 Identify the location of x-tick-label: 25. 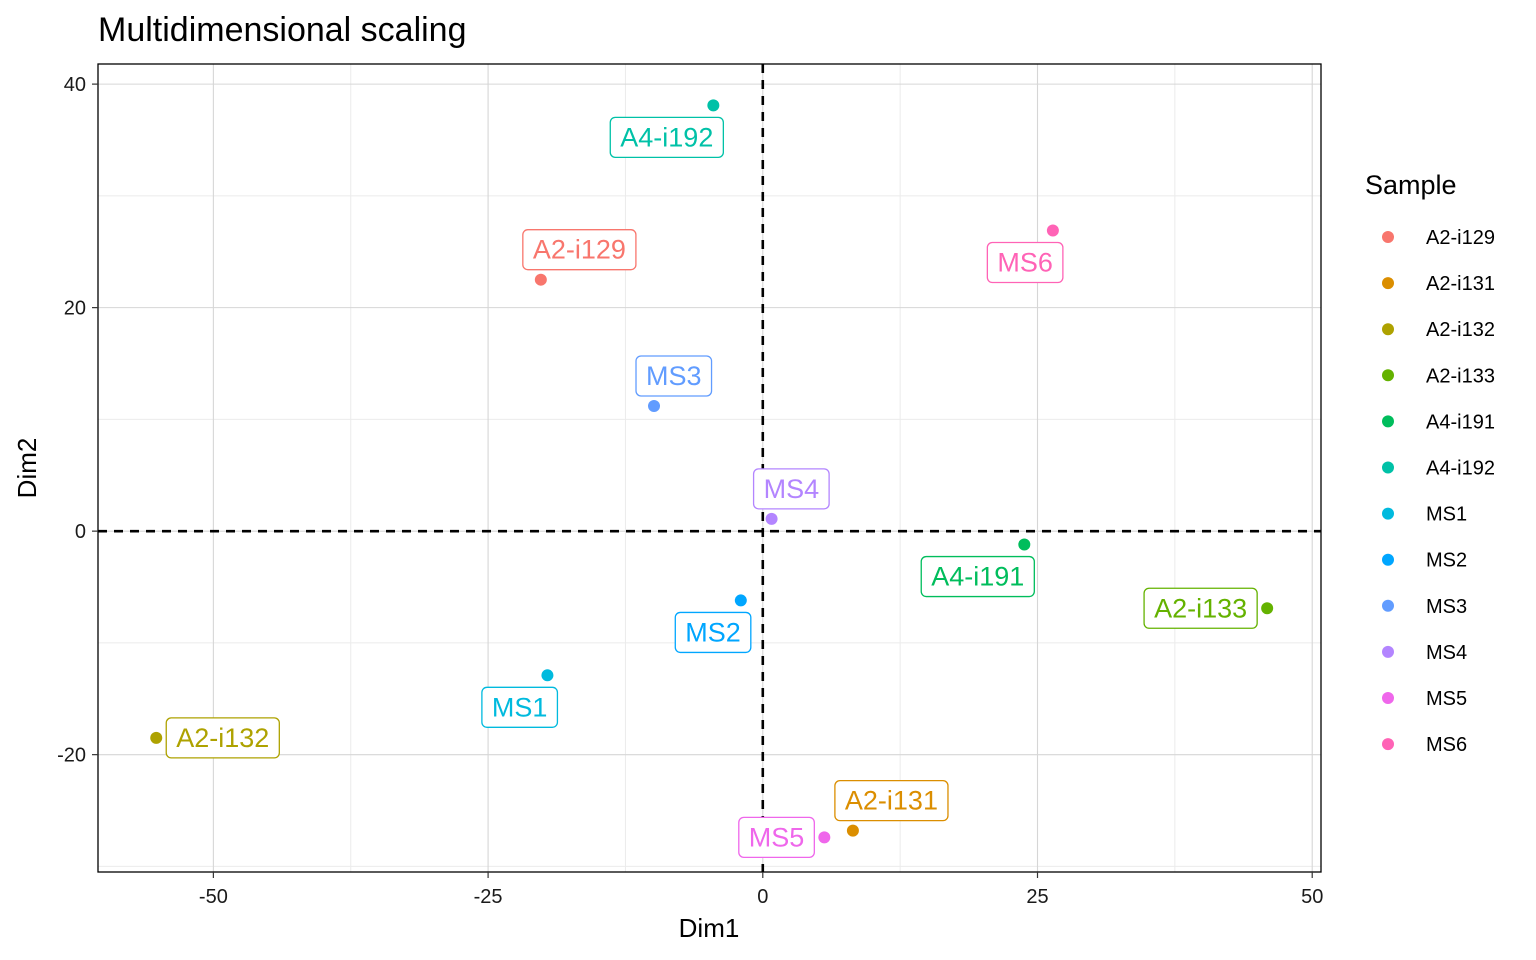
(1037, 897).